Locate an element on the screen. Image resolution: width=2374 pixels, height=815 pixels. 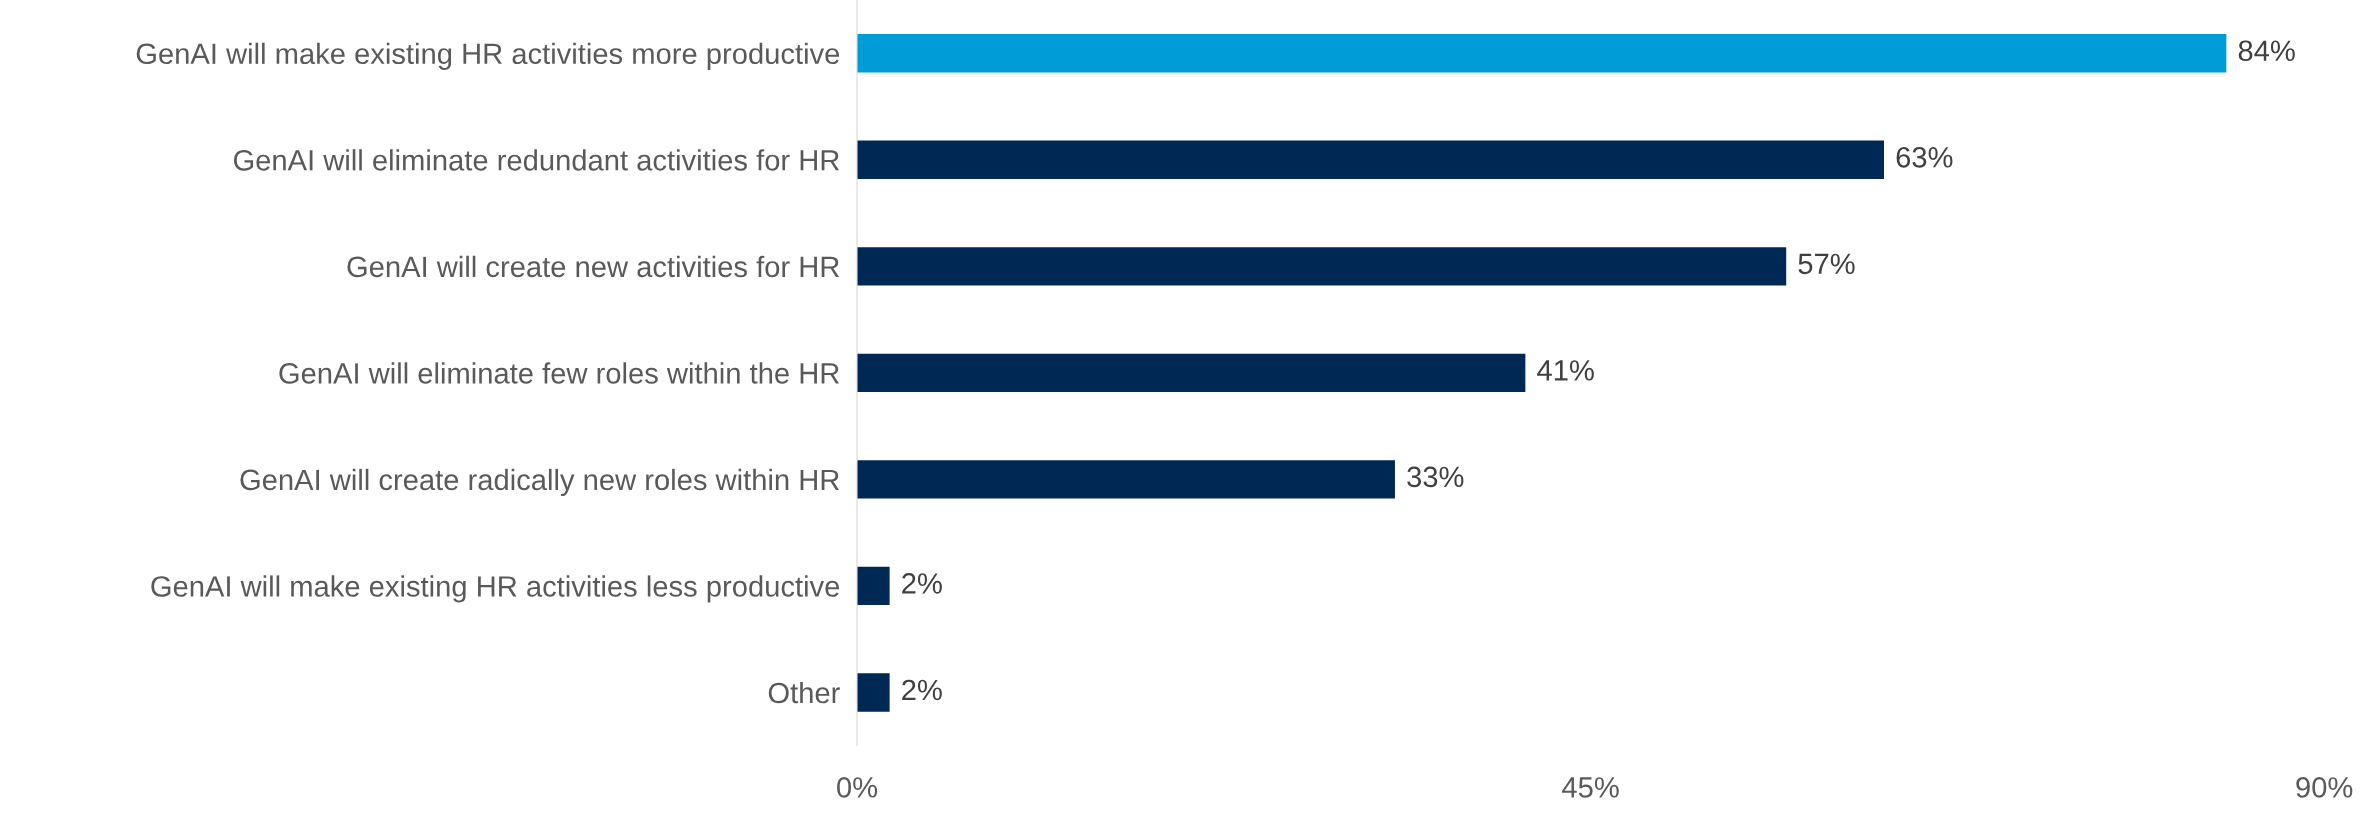
data-label: 41% is located at coordinates (1565, 370).